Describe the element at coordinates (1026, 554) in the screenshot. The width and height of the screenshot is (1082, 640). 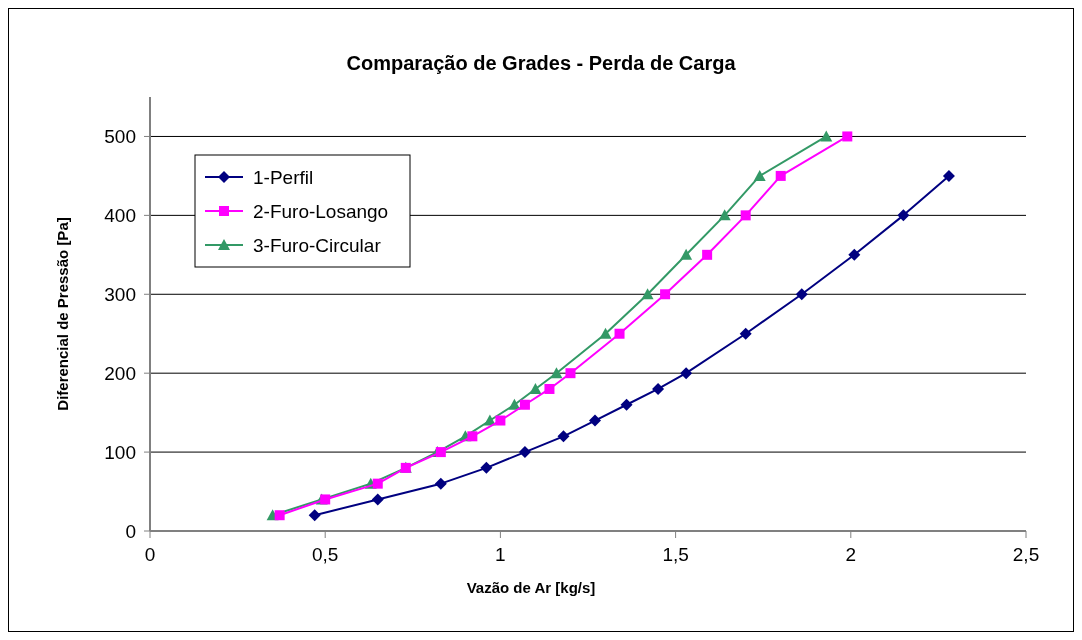
I see `x-tick-label: 2,5` at that location.